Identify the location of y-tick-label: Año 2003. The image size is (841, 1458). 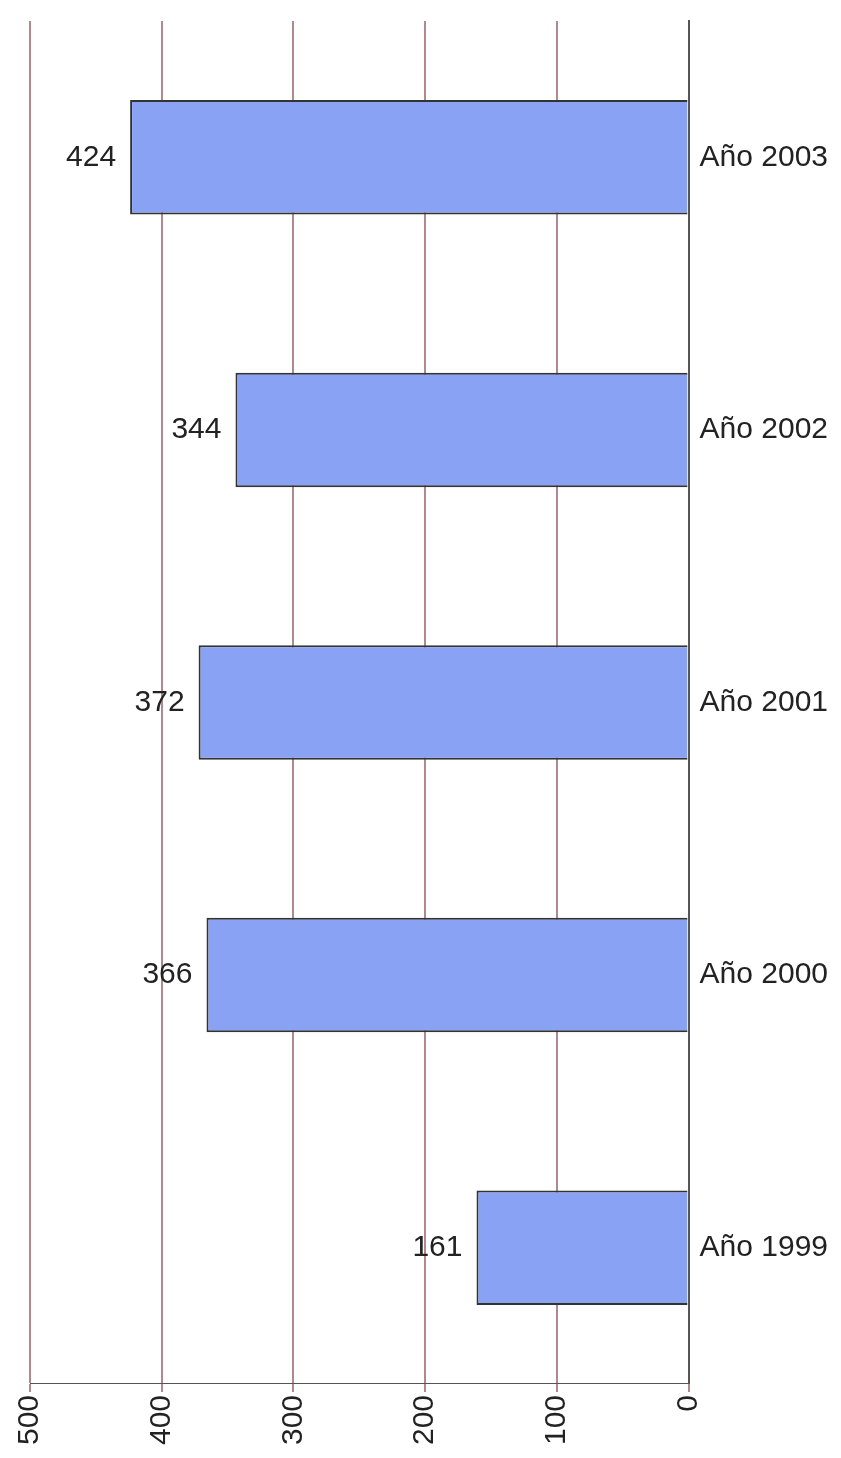
(763, 155).